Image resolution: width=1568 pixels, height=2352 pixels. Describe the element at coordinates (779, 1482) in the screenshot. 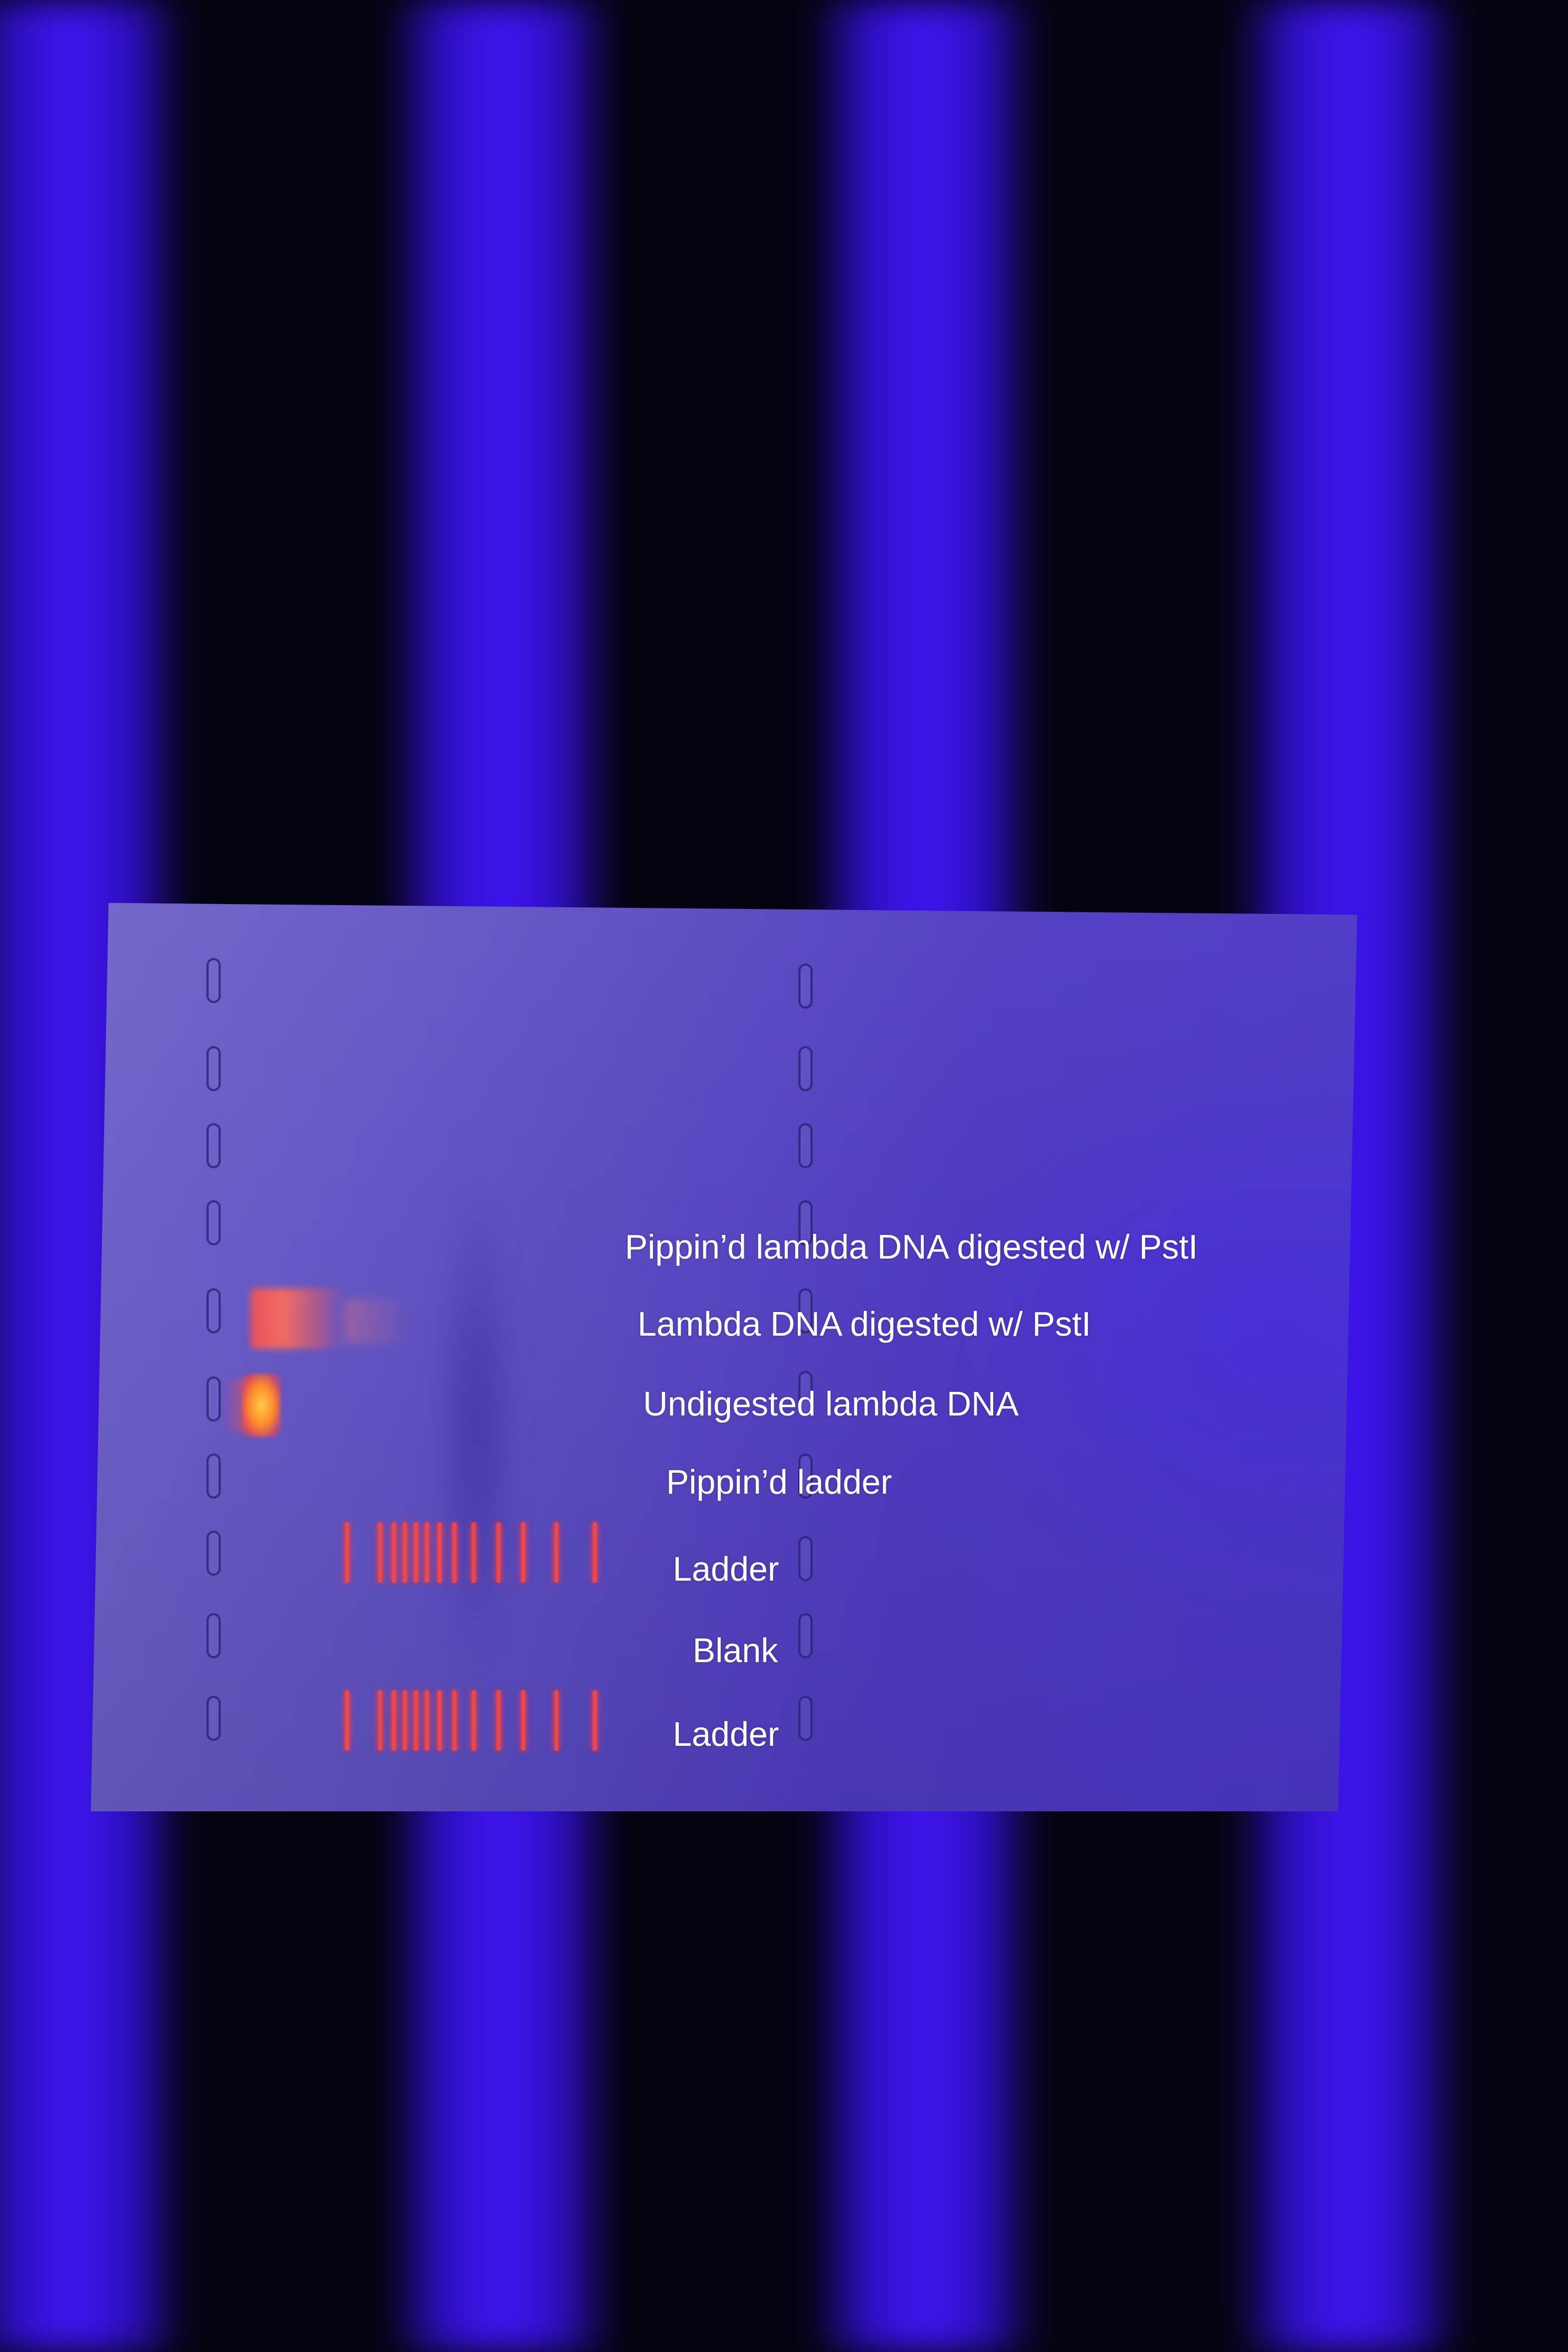

I see `lane-label-pippind-ladder: Pippin’d ladder` at that location.